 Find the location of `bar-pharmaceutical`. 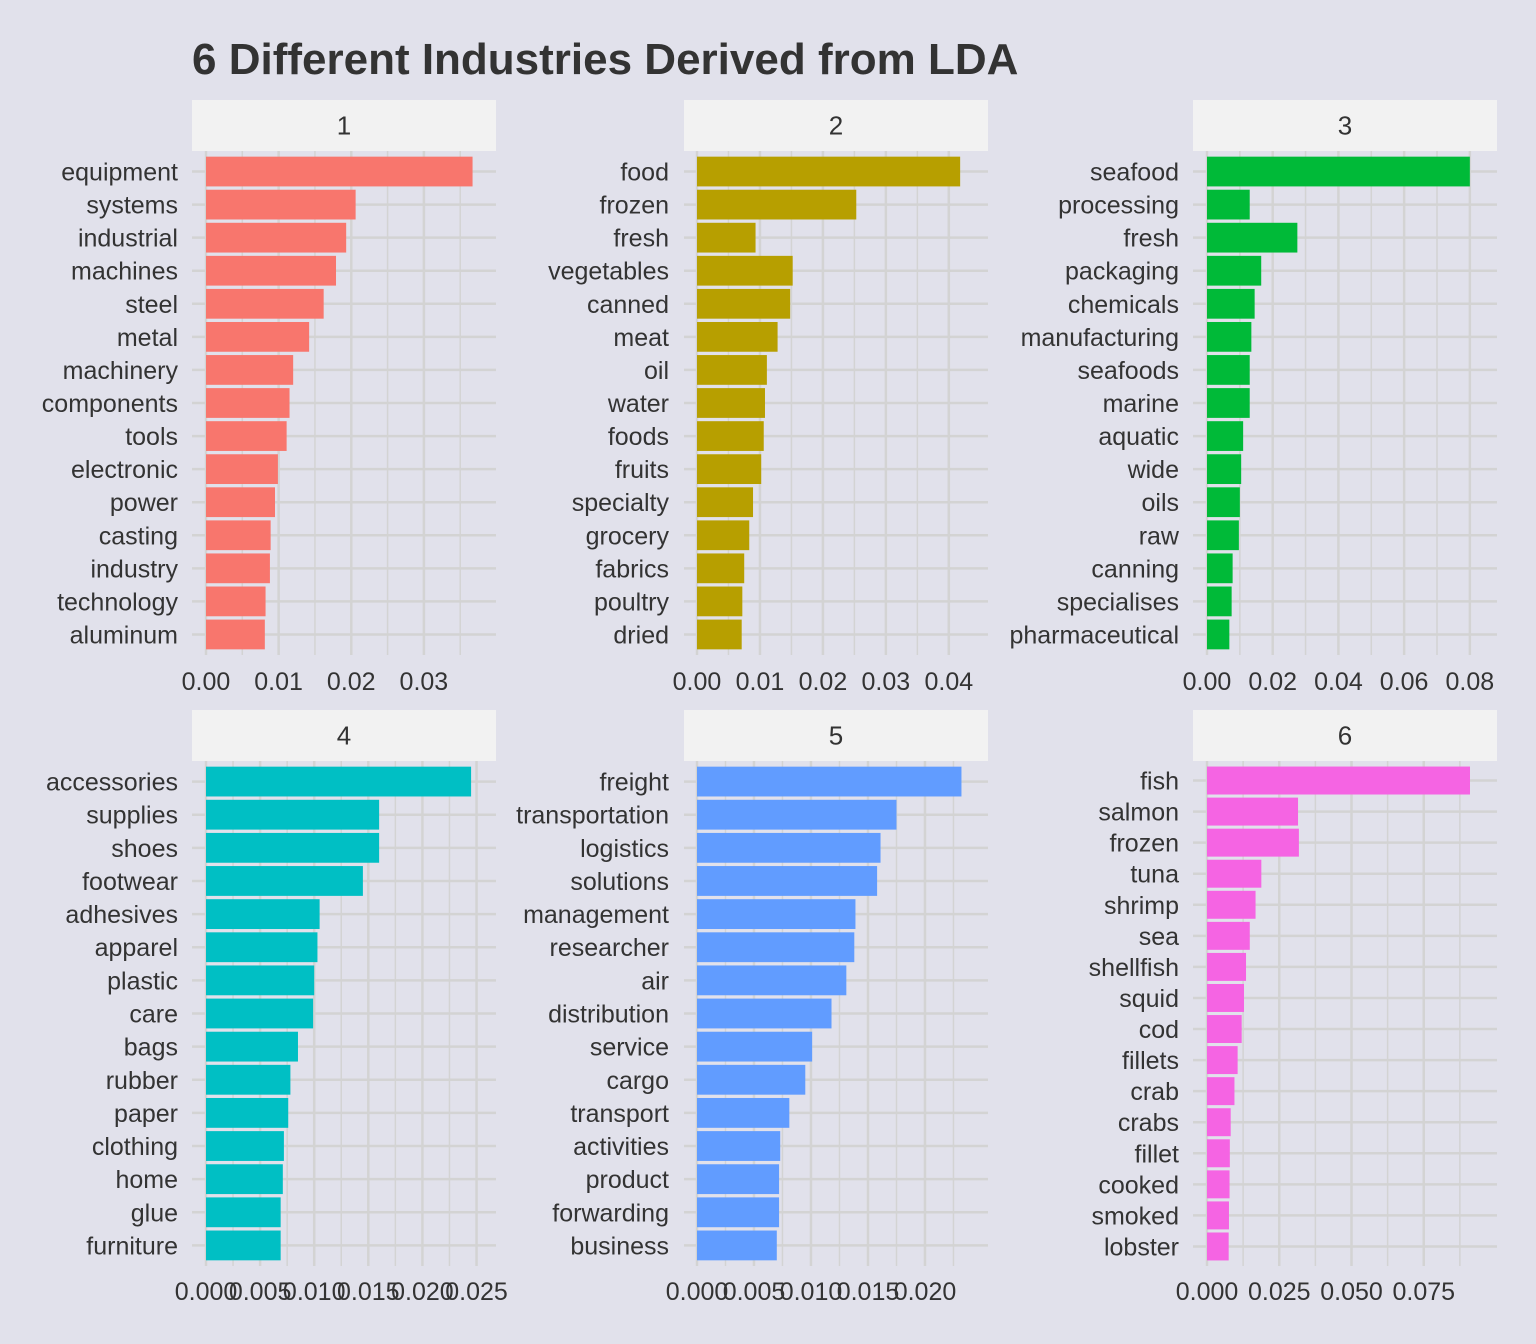

bar-pharmaceutical is located at coordinates (1218, 634).